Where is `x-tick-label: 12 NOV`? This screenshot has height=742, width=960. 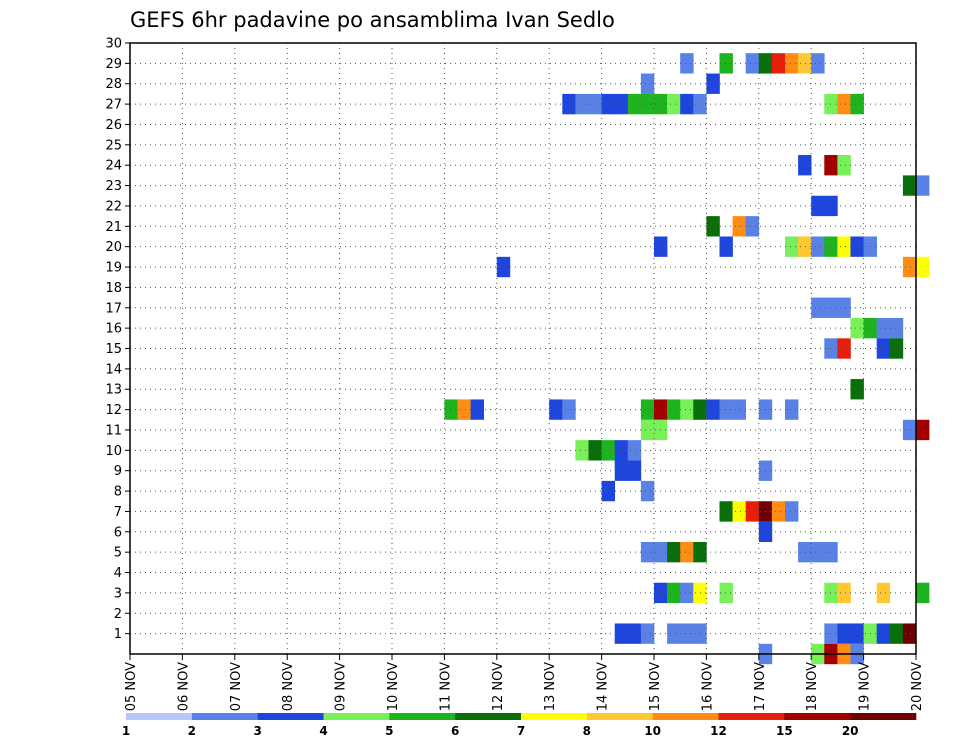
x-tick-label: 12 NOV is located at coordinates (498, 686).